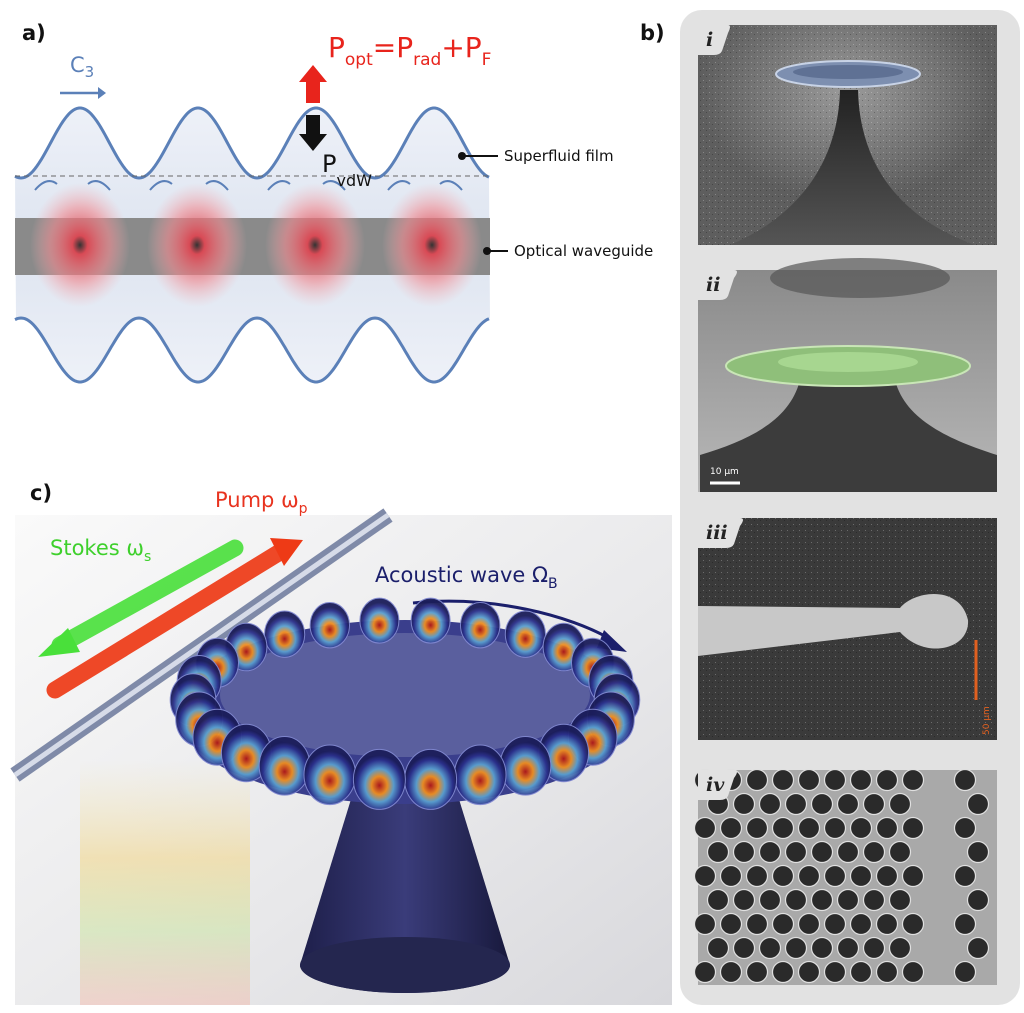 The width and height of the screenshot is (1024, 1013). I want to click on panel-label: a), so click(34, 33).